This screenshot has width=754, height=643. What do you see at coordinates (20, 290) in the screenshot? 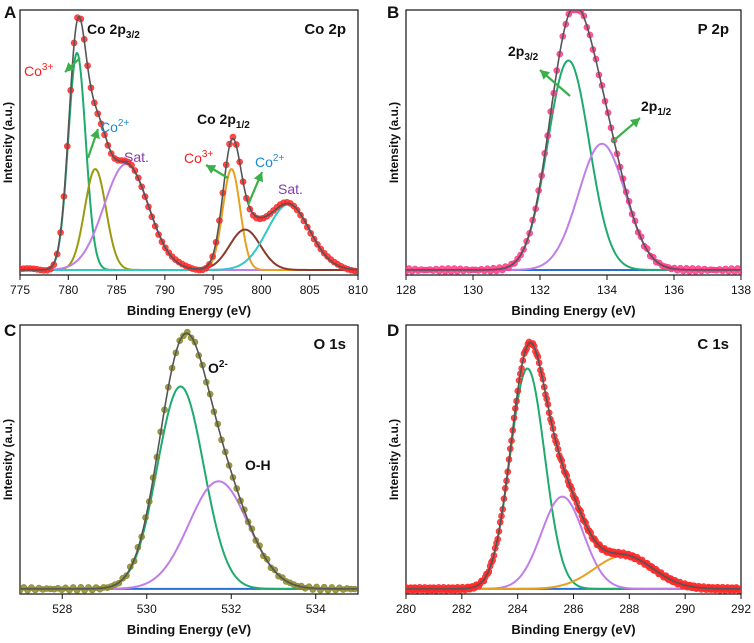
I see `x-tick-label: 775` at bounding box center [20, 290].